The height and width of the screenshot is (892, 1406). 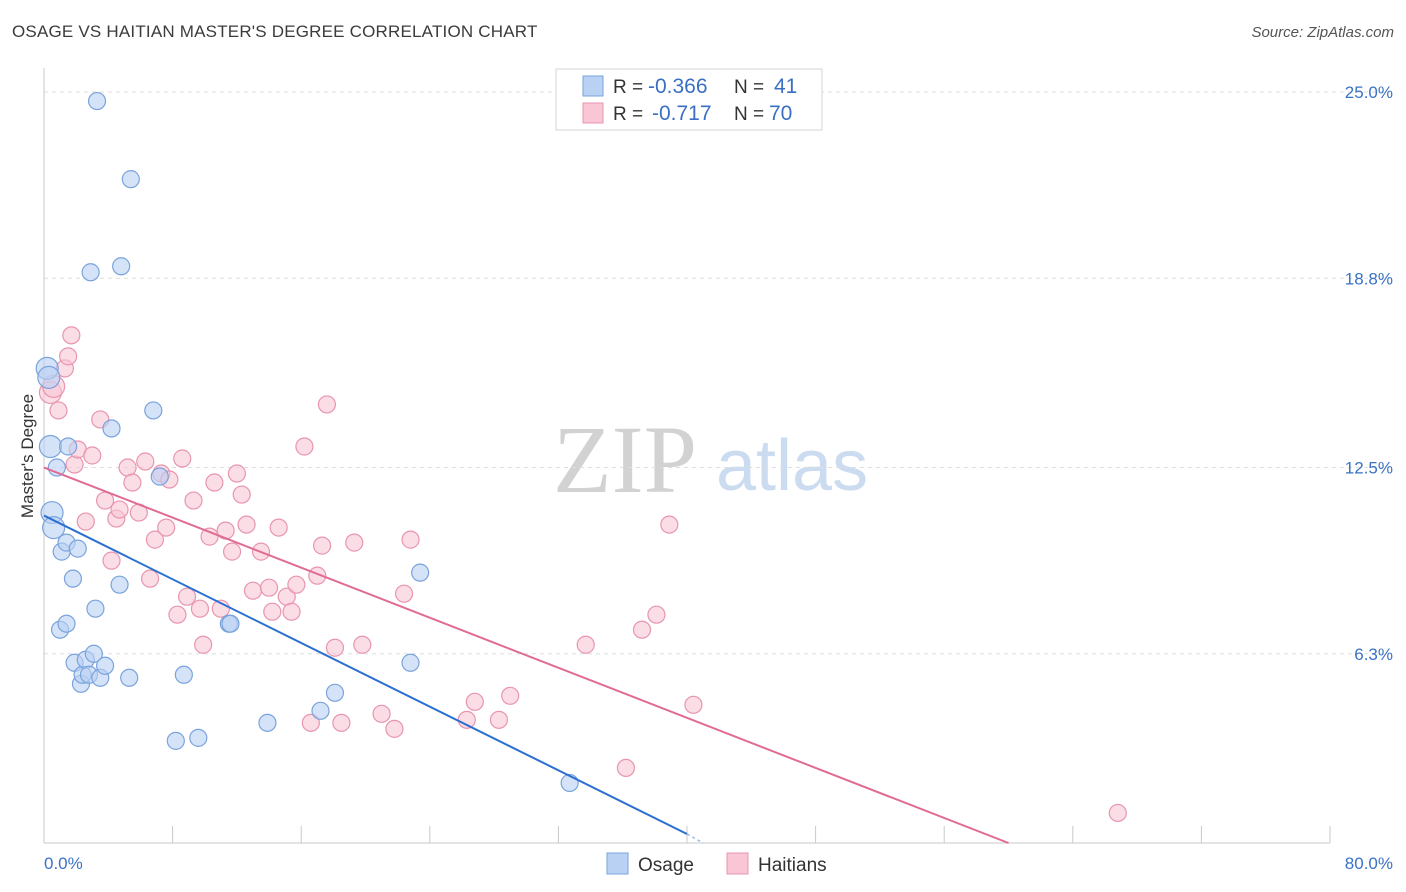 I want to click on osage-n-value: 41, so click(x=785, y=86).